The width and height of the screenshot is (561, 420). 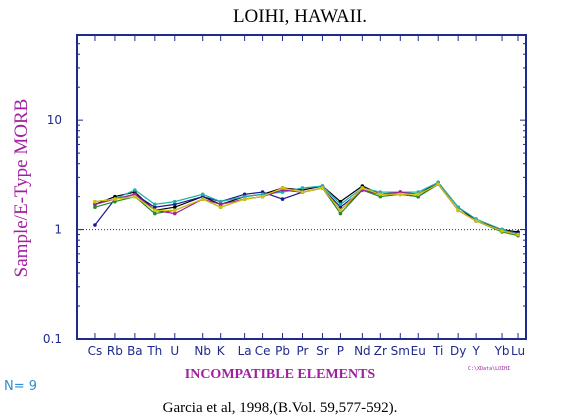 What do you see at coordinates (380, 351) in the screenshot?
I see `x-tick-label: Zr` at bounding box center [380, 351].